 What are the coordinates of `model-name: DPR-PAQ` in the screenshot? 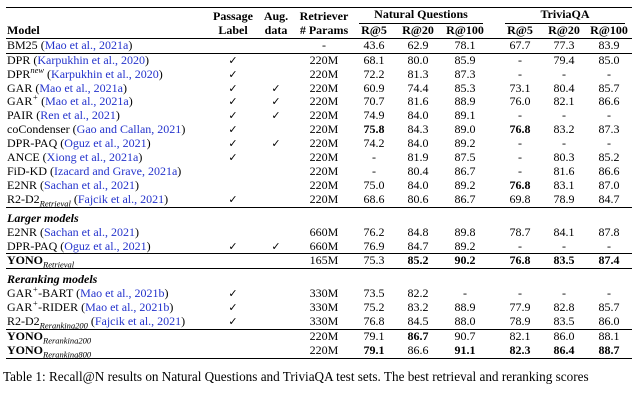 It's located at (32, 246).